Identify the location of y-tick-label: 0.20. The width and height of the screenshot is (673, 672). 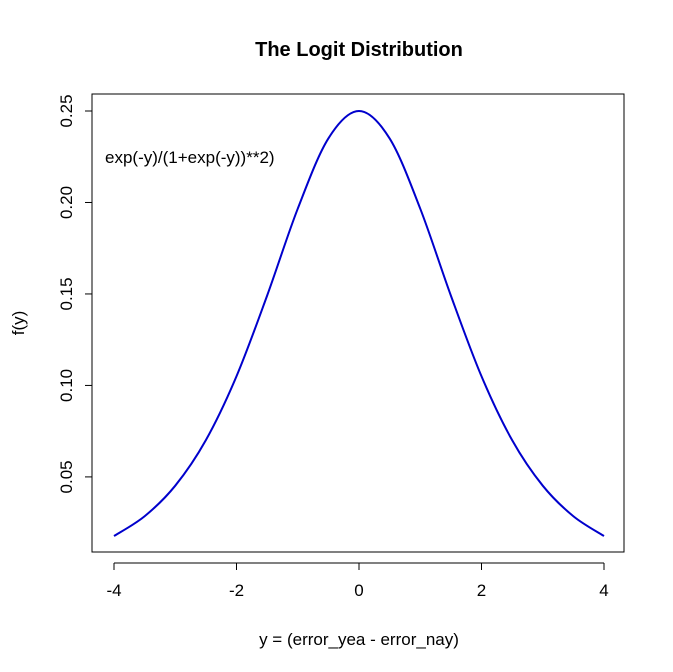
(66, 202).